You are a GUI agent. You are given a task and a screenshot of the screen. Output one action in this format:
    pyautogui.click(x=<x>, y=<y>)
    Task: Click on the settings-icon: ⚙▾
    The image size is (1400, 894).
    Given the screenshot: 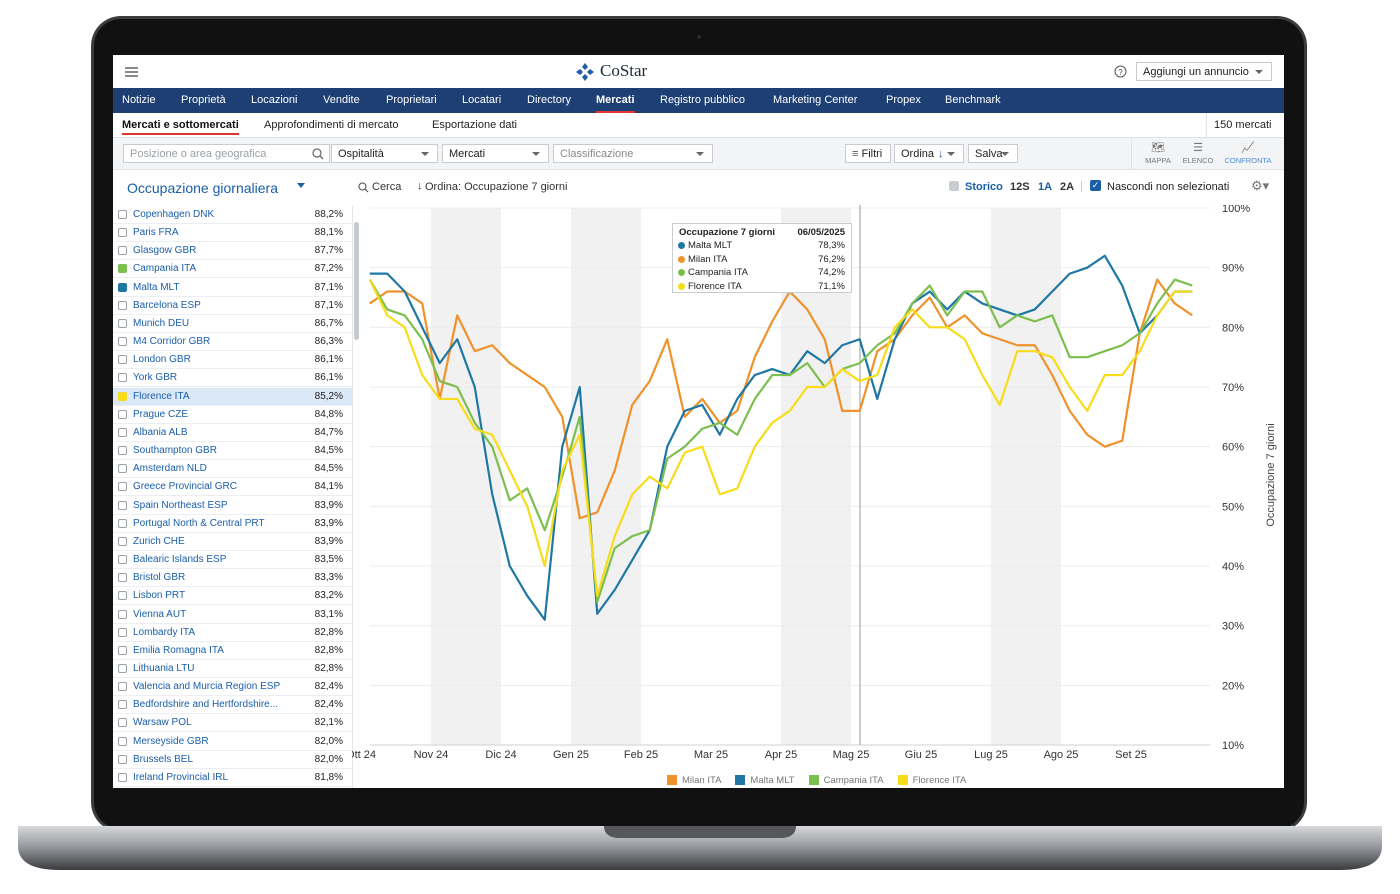 What is the action you would take?
    pyautogui.click(x=1260, y=185)
    